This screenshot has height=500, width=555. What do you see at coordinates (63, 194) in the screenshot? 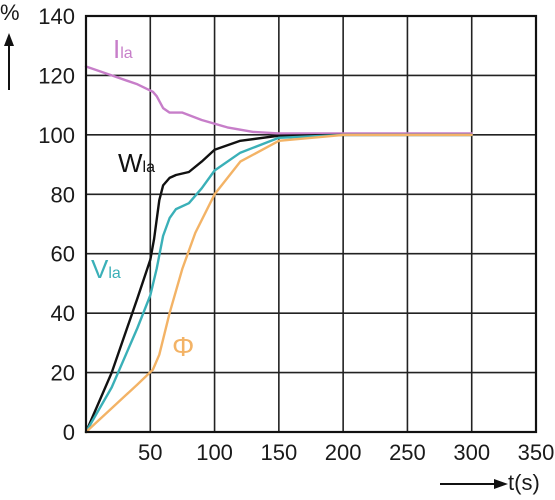
I see `y-tick-label: 80` at bounding box center [63, 194].